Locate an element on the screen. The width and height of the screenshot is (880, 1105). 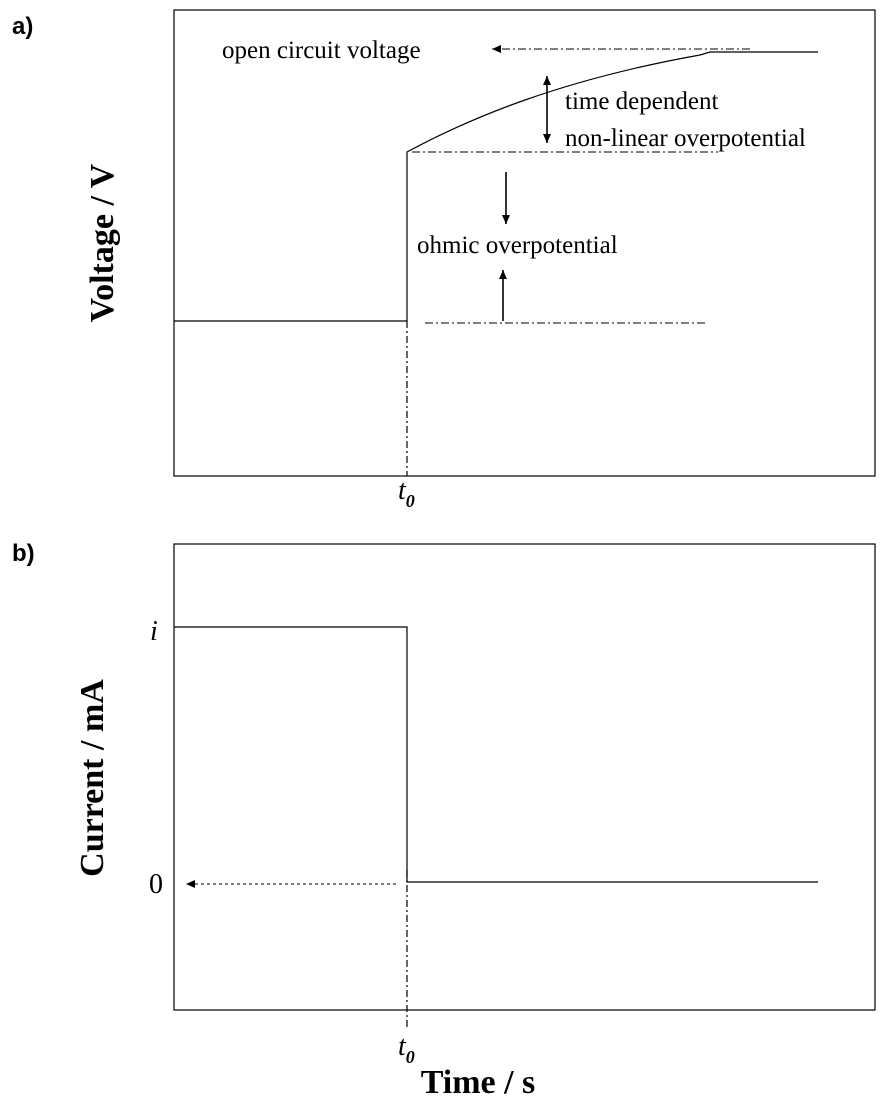
x-axis-title: Time / s is located at coordinates (478, 1082).